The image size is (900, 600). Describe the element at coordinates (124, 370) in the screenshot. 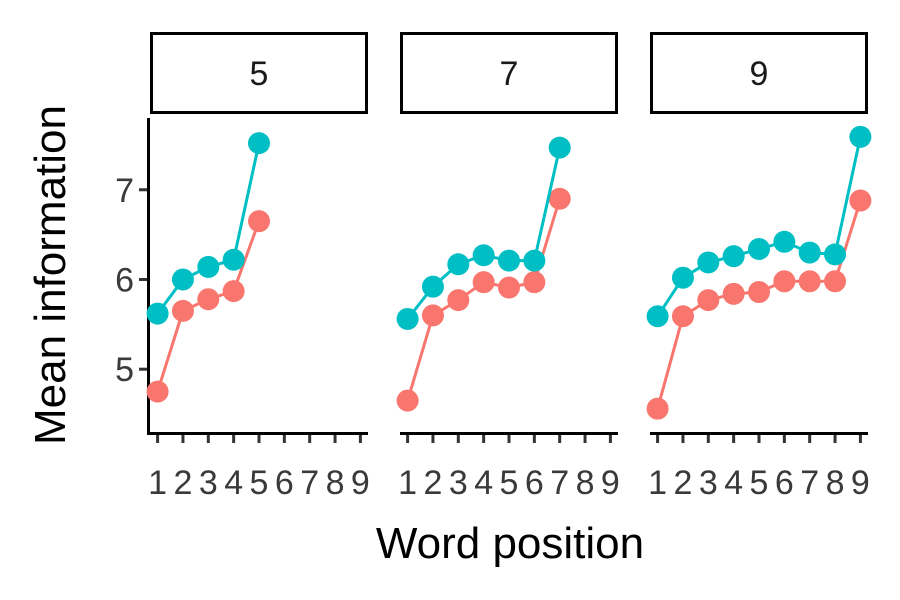

I see `y-tick-label: 5` at that location.